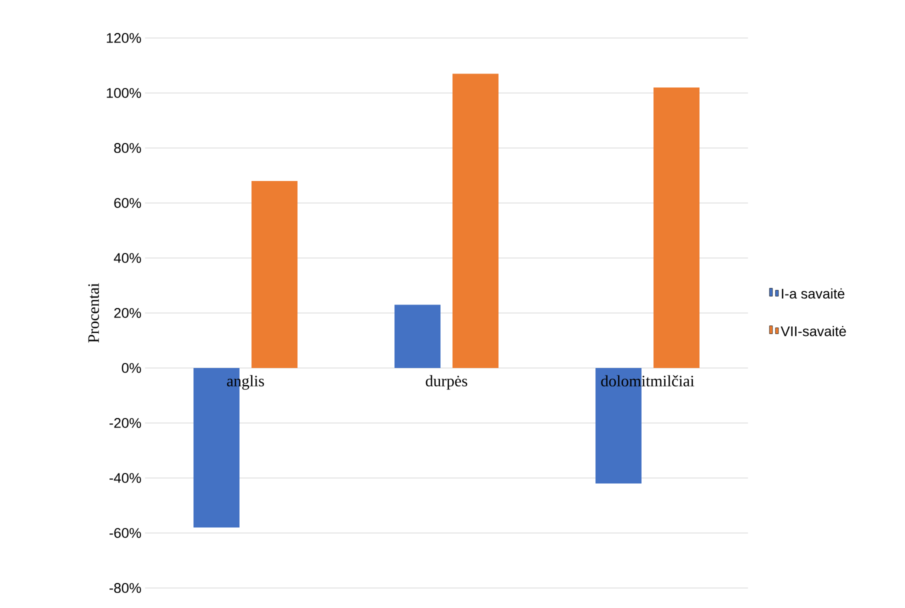 The image size is (905, 608). What do you see at coordinates (125, 423) in the screenshot?
I see `y-tick-label: -20%` at bounding box center [125, 423].